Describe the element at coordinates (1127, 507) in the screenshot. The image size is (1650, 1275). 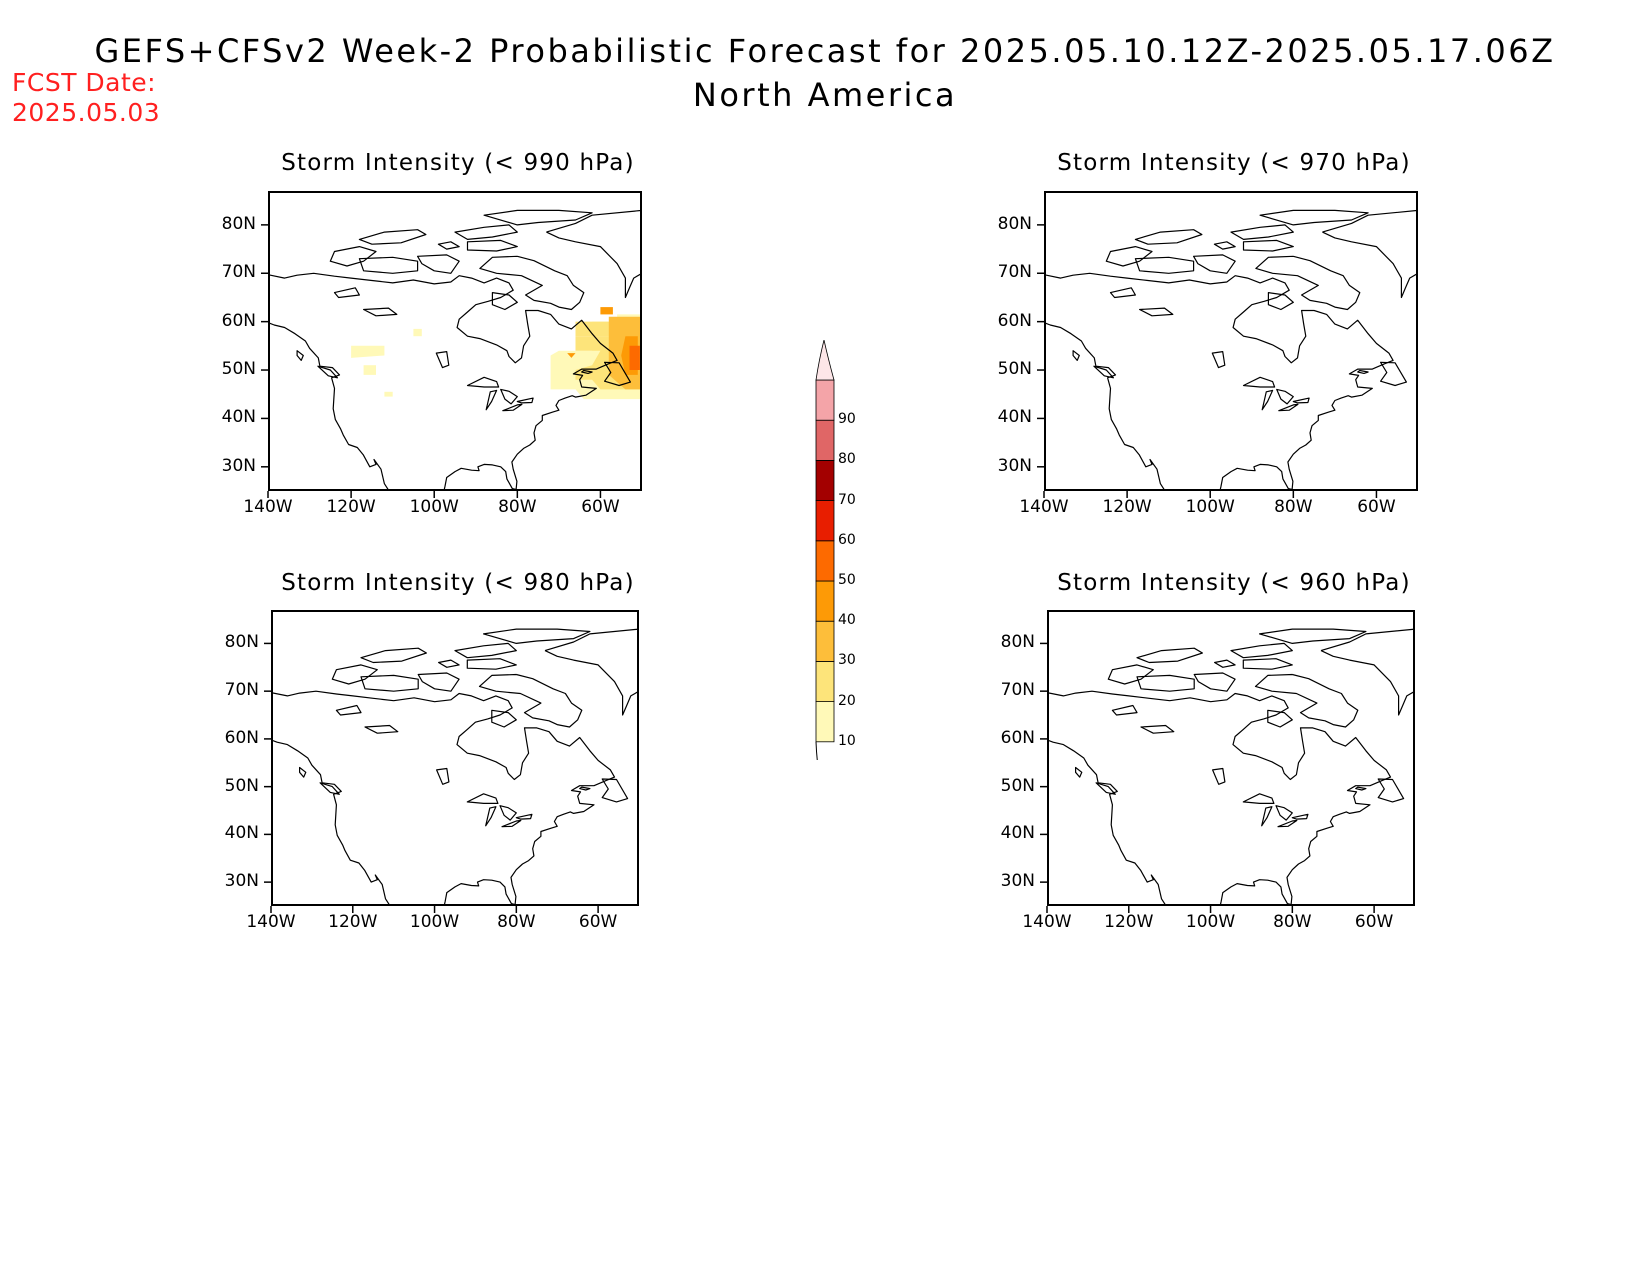
I see `lon-tick-label: 120W` at that location.